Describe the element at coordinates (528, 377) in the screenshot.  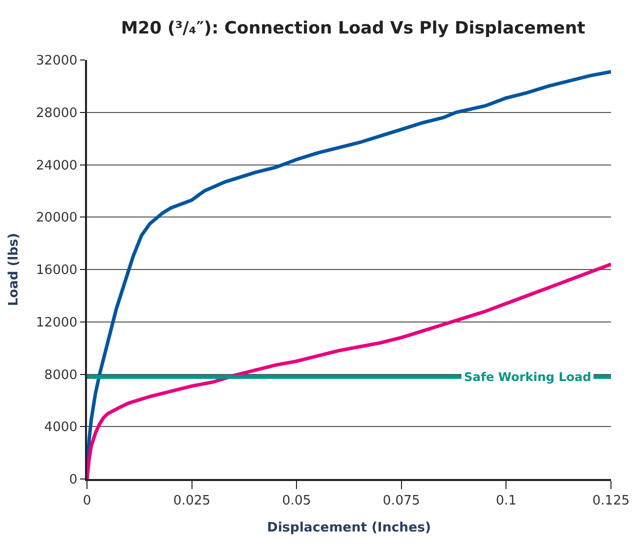
I see `ref-line-label: Safe Working Load` at that location.